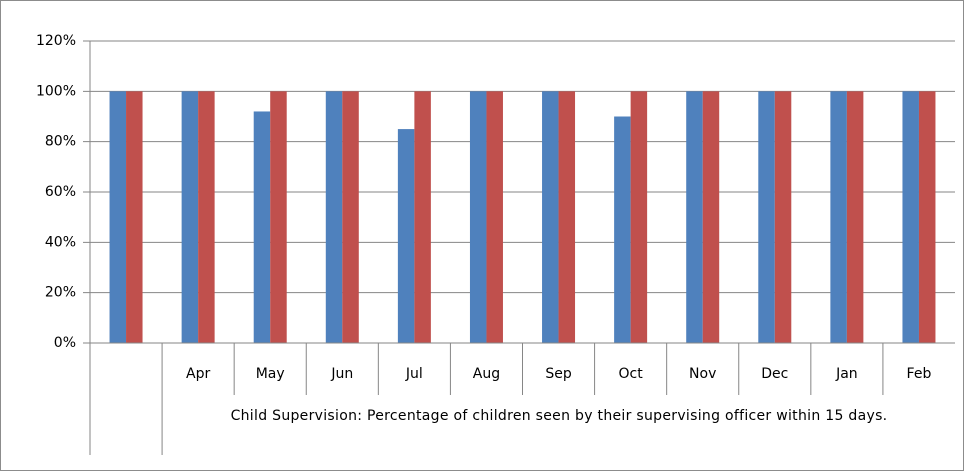 This screenshot has height=471, width=964. What do you see at coordinates (198, 374) in the screenshot?
I see `x-tick-label: Apr` at bounding box center [198, 374].